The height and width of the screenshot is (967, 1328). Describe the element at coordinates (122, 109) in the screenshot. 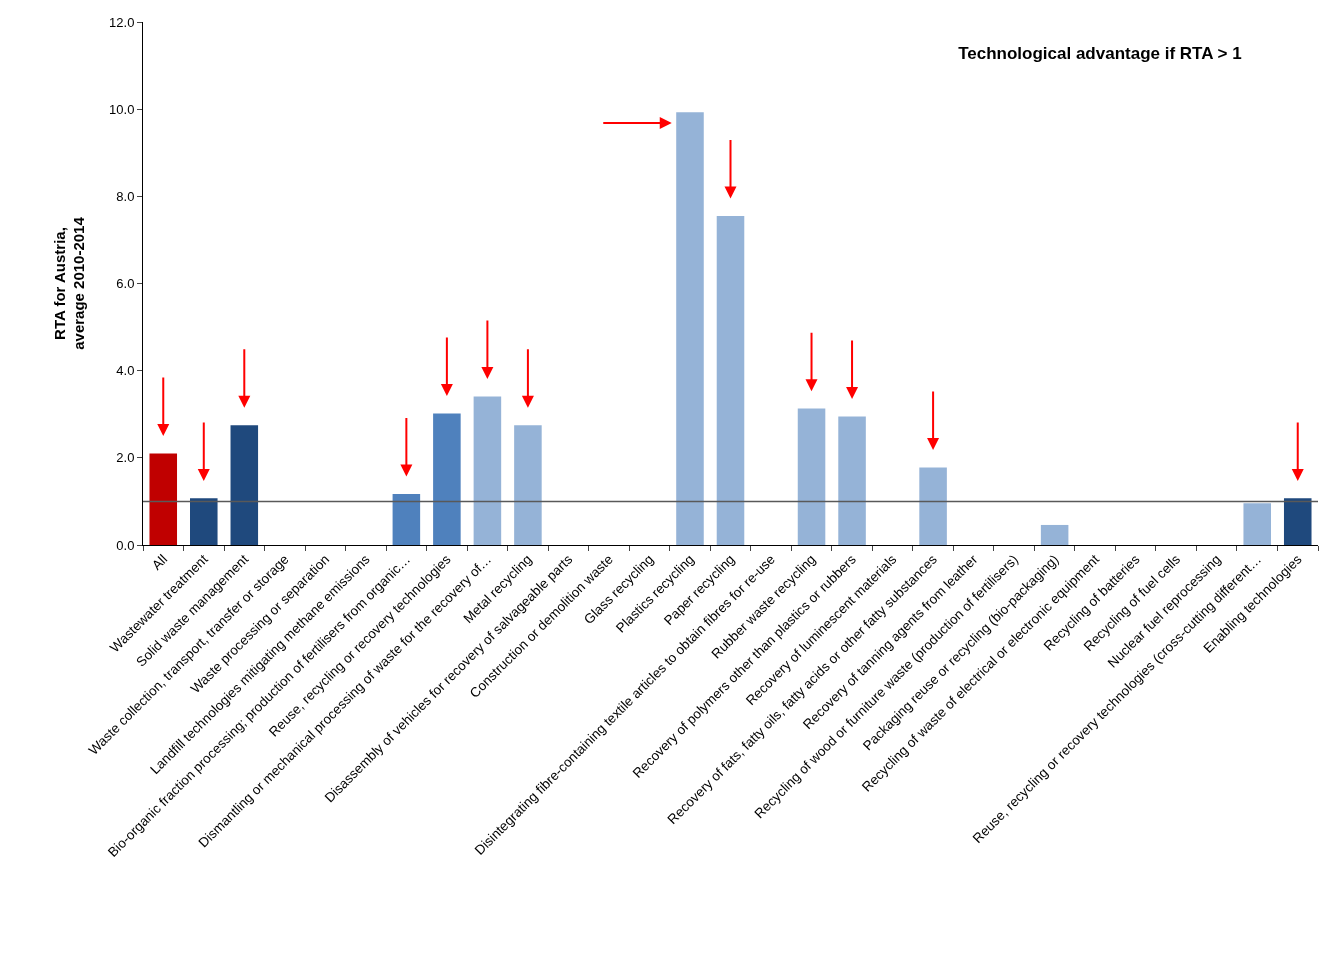

I see `y-tick-label: 10.0` at that location.